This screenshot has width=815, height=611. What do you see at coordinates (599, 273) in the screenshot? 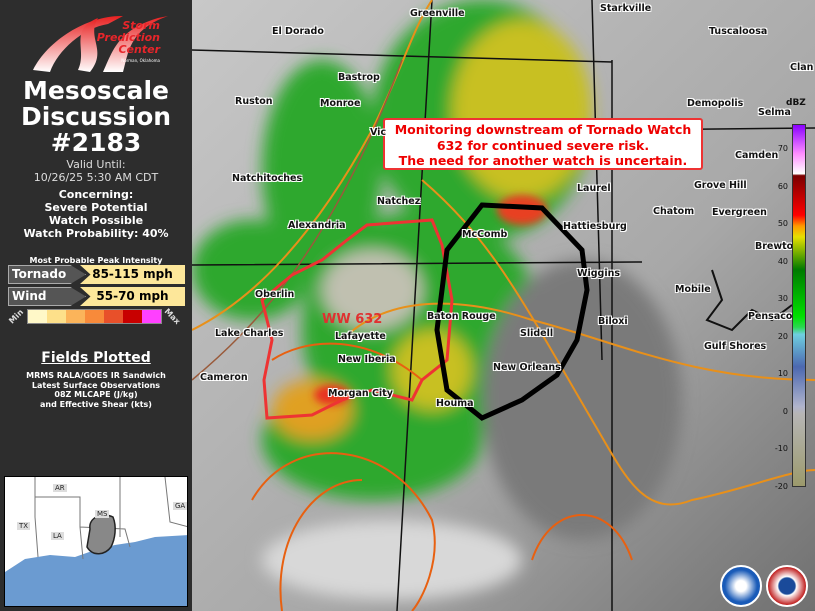
I see `city-label: Wiggins` at bounding box center [599, 273].